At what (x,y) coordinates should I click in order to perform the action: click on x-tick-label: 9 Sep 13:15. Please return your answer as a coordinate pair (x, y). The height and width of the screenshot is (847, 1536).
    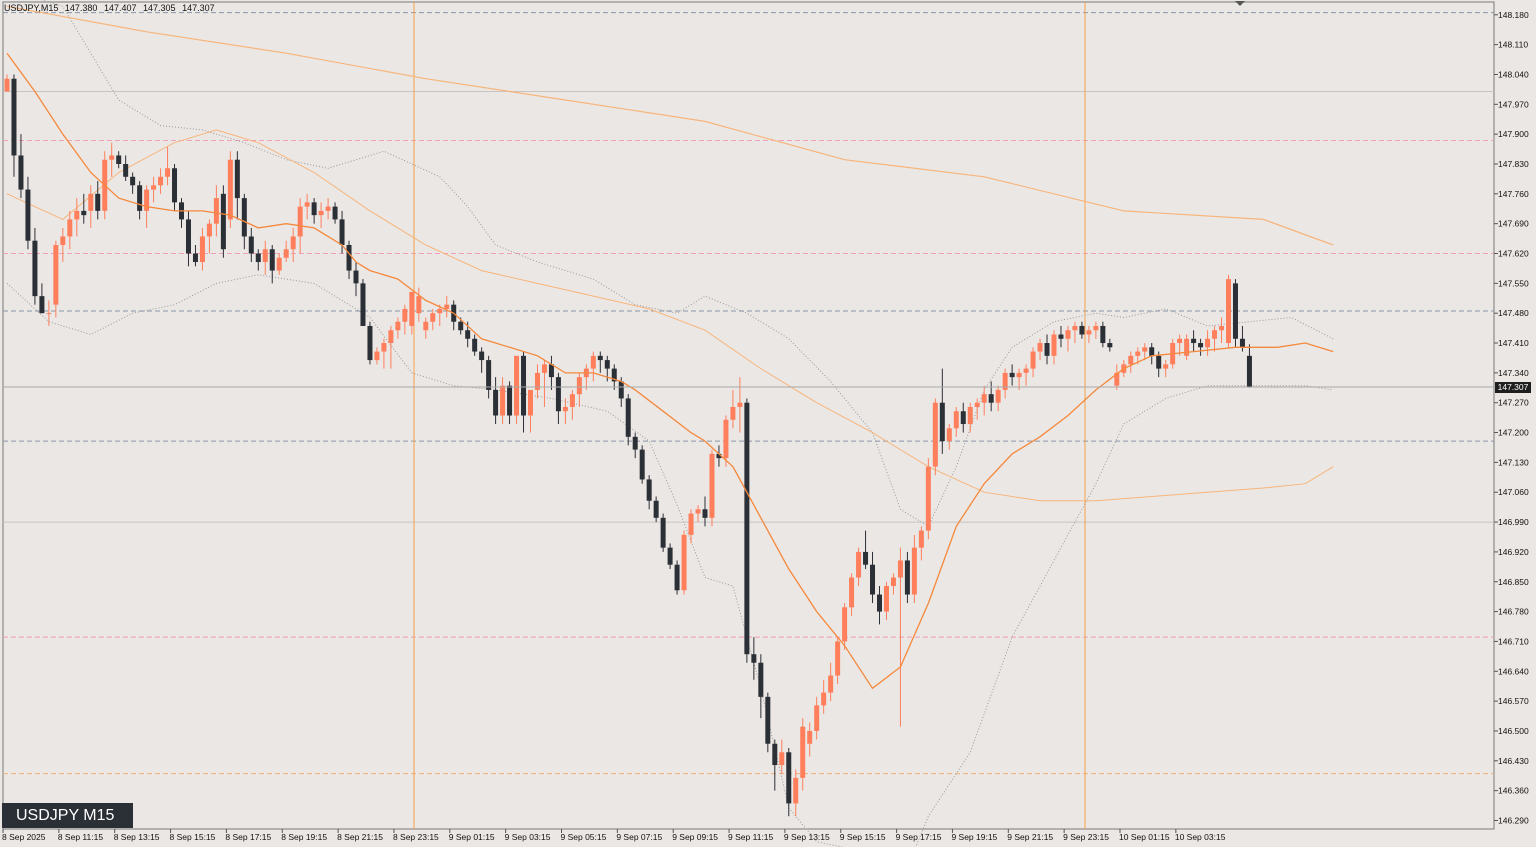
    Looking at the image, I should click on (807, 837).